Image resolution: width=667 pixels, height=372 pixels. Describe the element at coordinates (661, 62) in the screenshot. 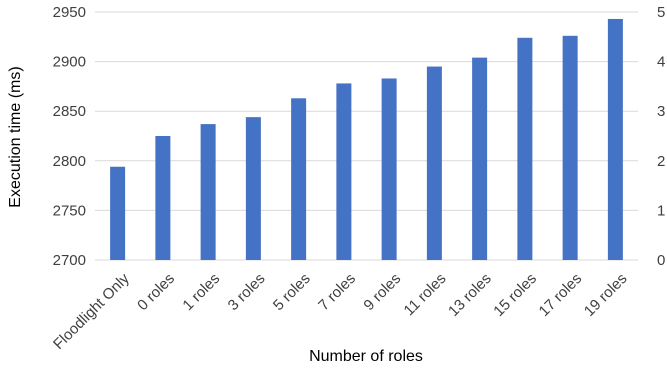

I see `secondary-y-tick-label: 4` at that location.